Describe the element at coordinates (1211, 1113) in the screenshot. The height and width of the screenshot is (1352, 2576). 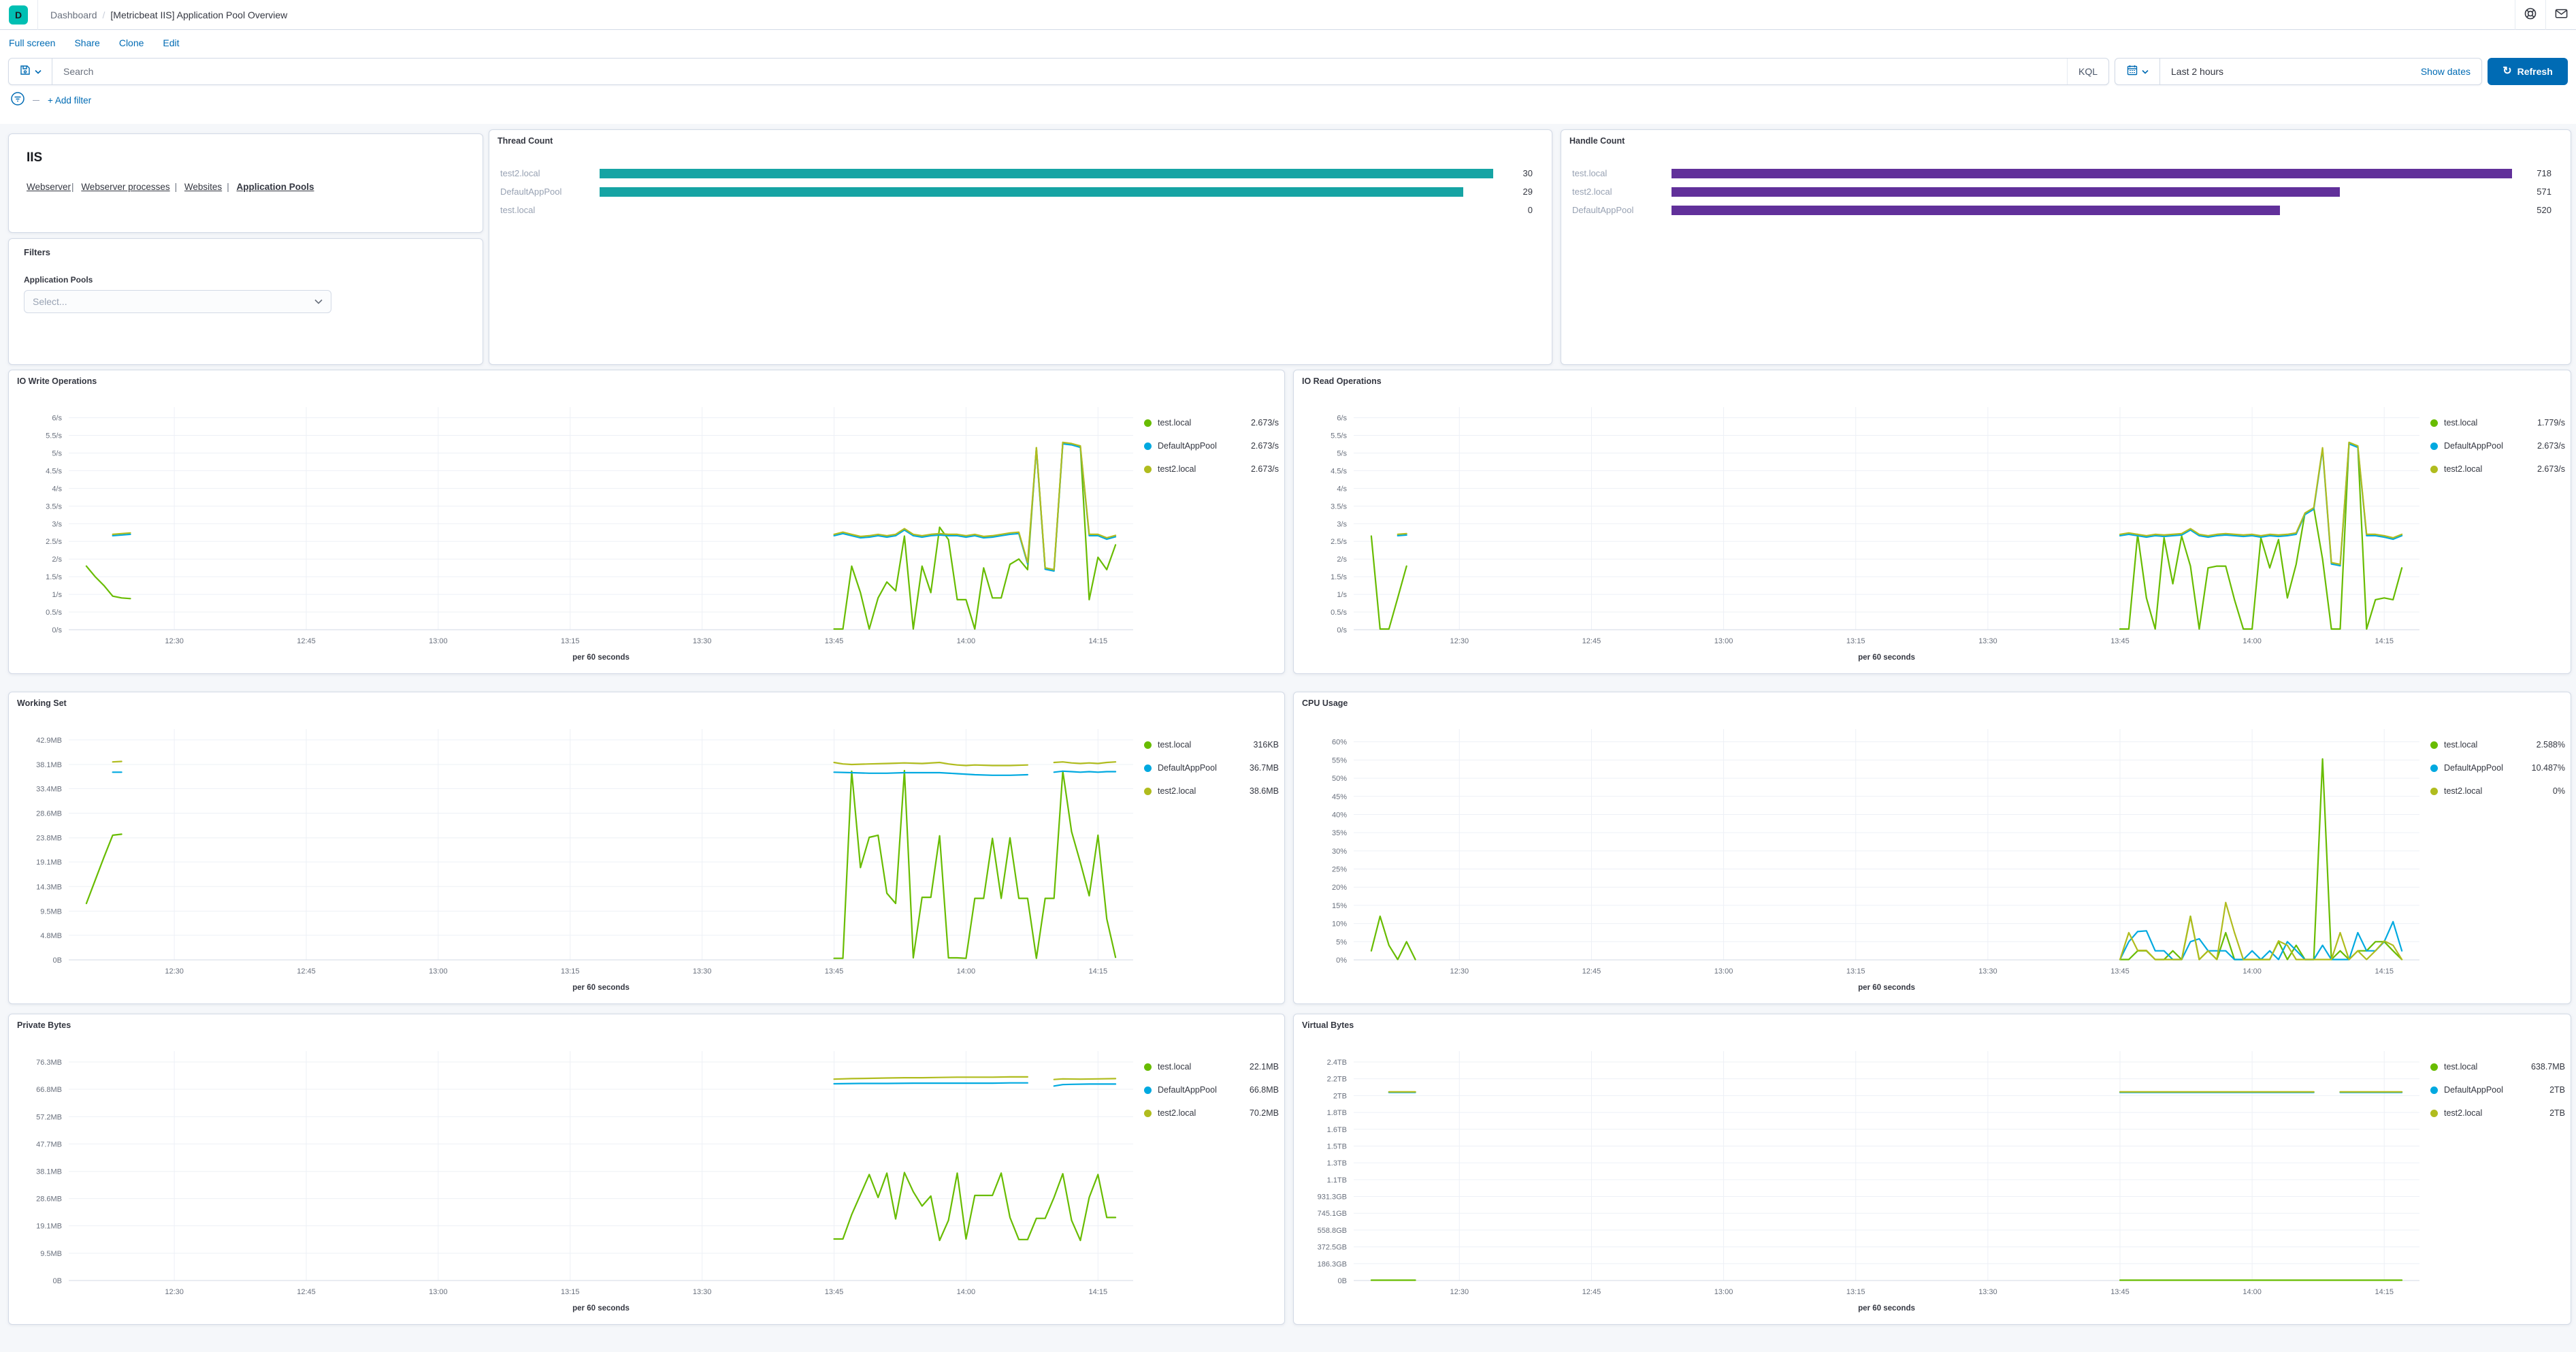
I see `legend-item: test2.local 70.2MB` at that location.